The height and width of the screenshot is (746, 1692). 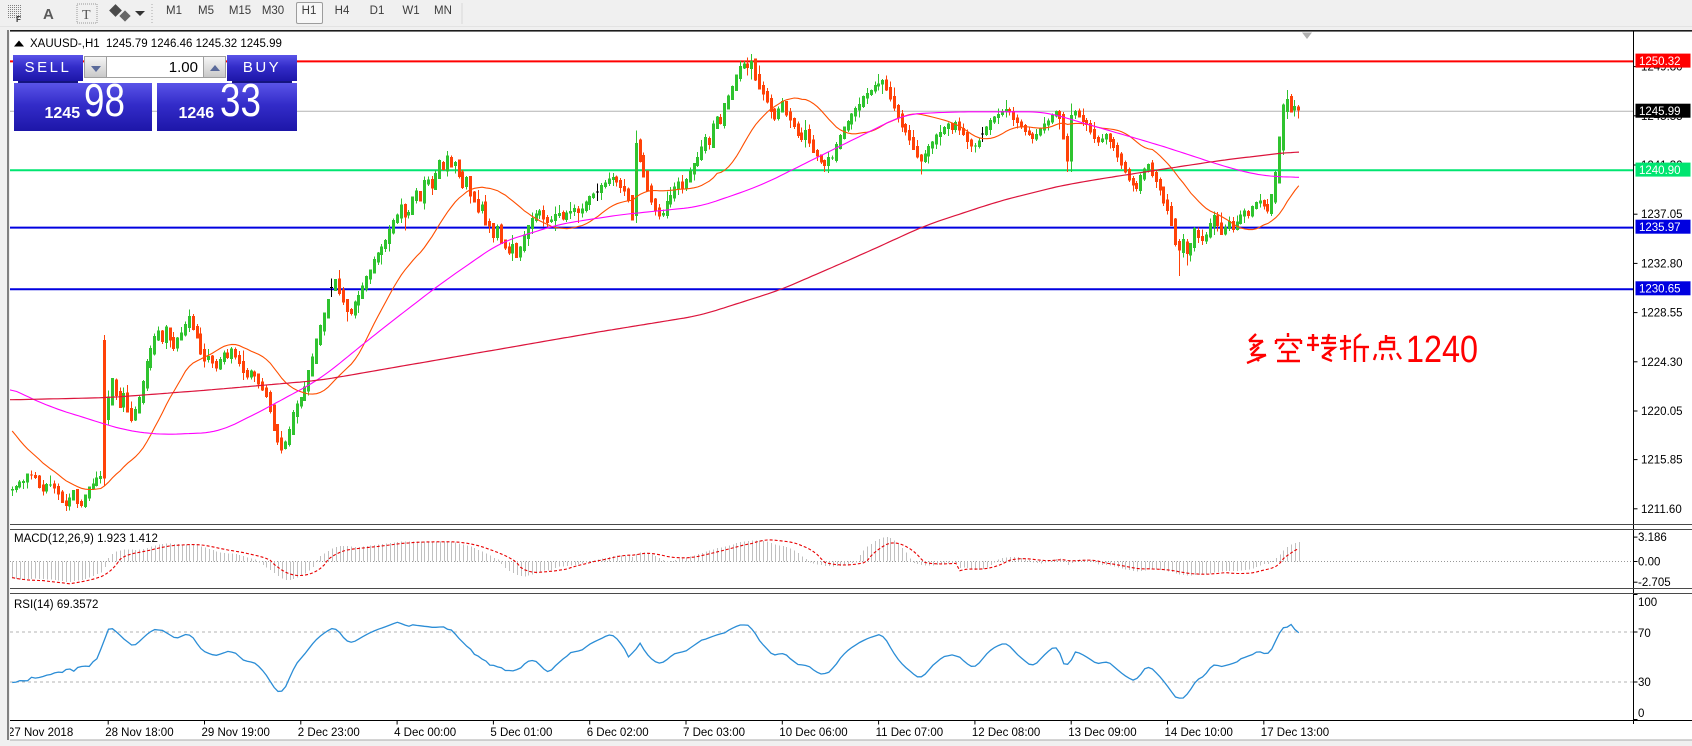 I want to click on svg-text: A, so click(x=48, y=14).